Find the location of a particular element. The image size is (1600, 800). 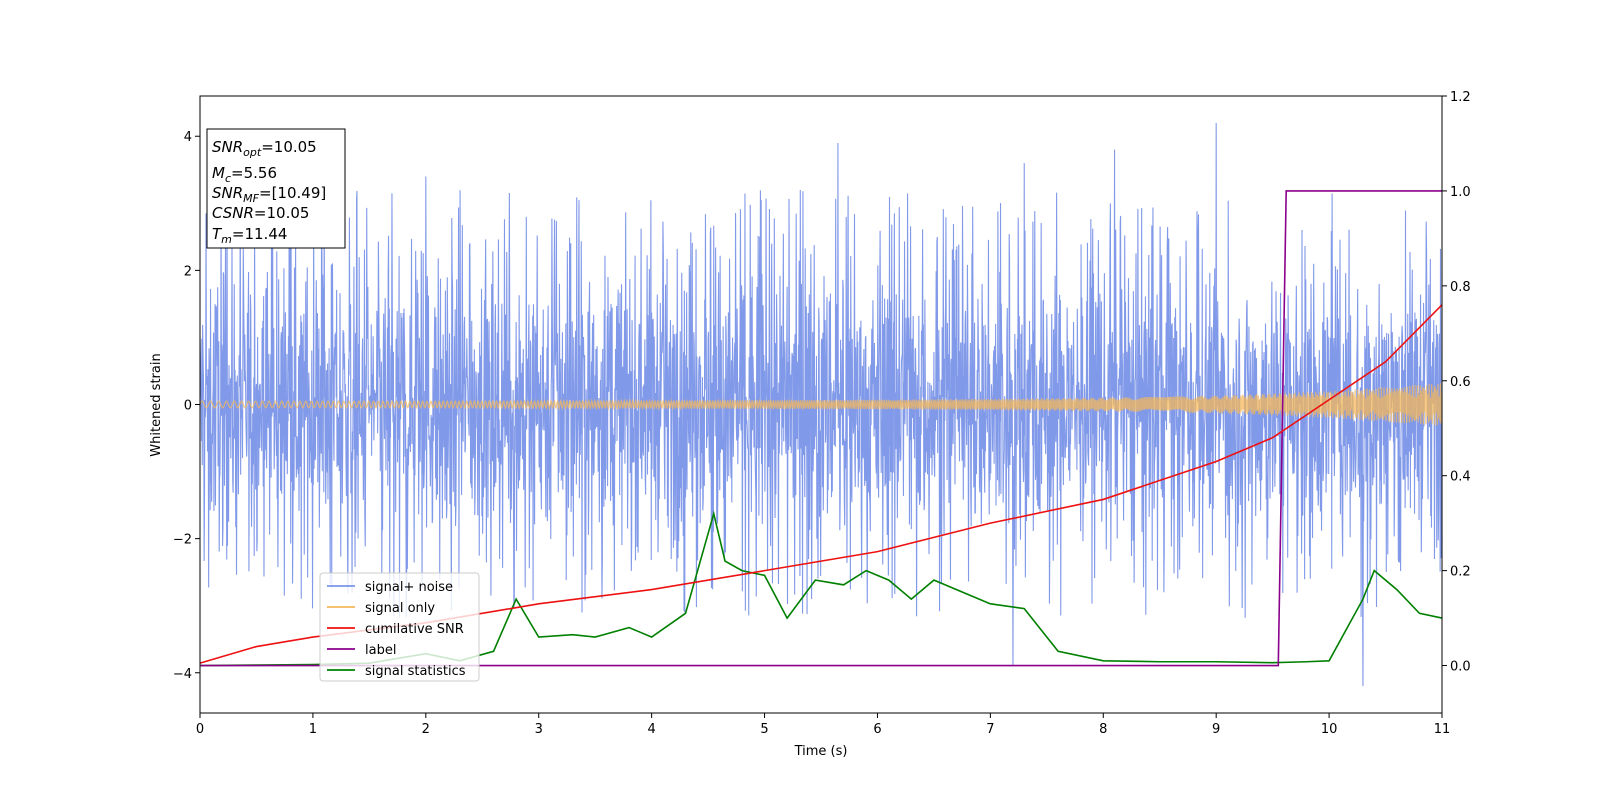

info-snr-mf-base: SNR is located at coordinates (227, 193).